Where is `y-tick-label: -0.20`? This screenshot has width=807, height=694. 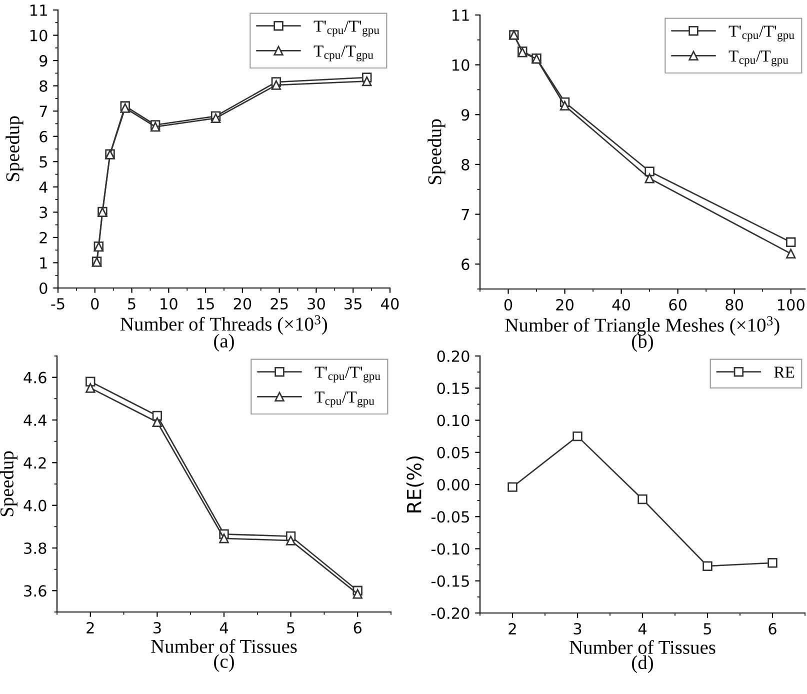
y-tick-label: -0.20 is located at coordinates (450, 613).